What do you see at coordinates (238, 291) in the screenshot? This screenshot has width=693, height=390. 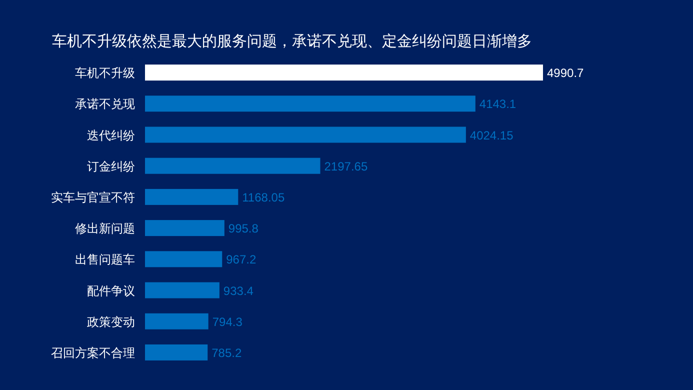 I see `data-label: 933.4` at bounding box center [238, 291].